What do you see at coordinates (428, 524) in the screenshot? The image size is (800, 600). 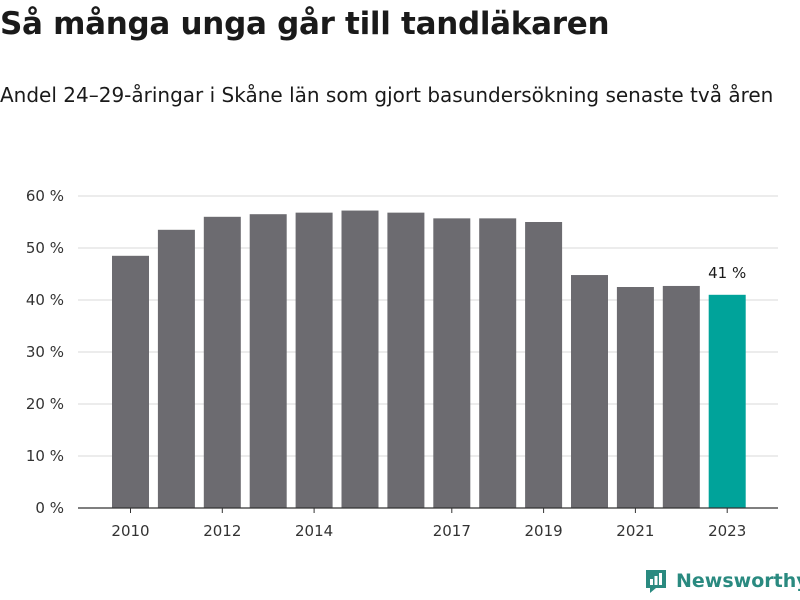 I see `x-axis-ticks: 2010 2012 2014 2017 2019 2021 2023` at bounding box center [428, 524].